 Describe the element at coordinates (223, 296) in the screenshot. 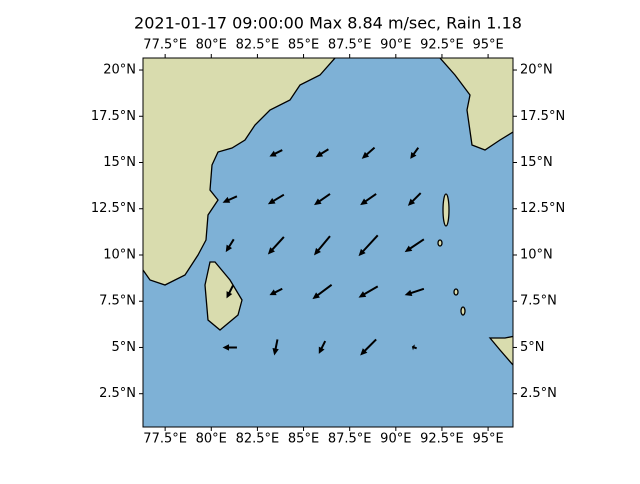

I see `sri-lanka` at that location.